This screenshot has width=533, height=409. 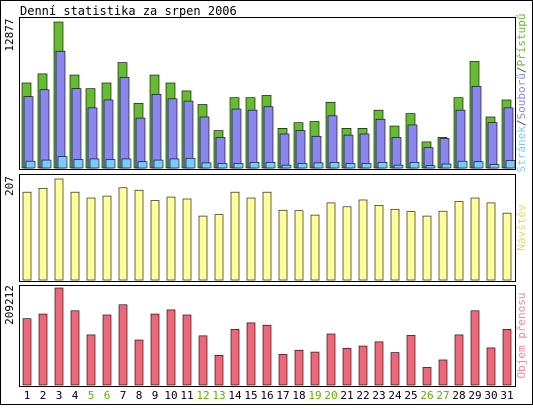 What do you see at coordinates (506, 395) in the screenshot?
I see `x-tick-label-day-31: 31` at bounding box center [506, 395].